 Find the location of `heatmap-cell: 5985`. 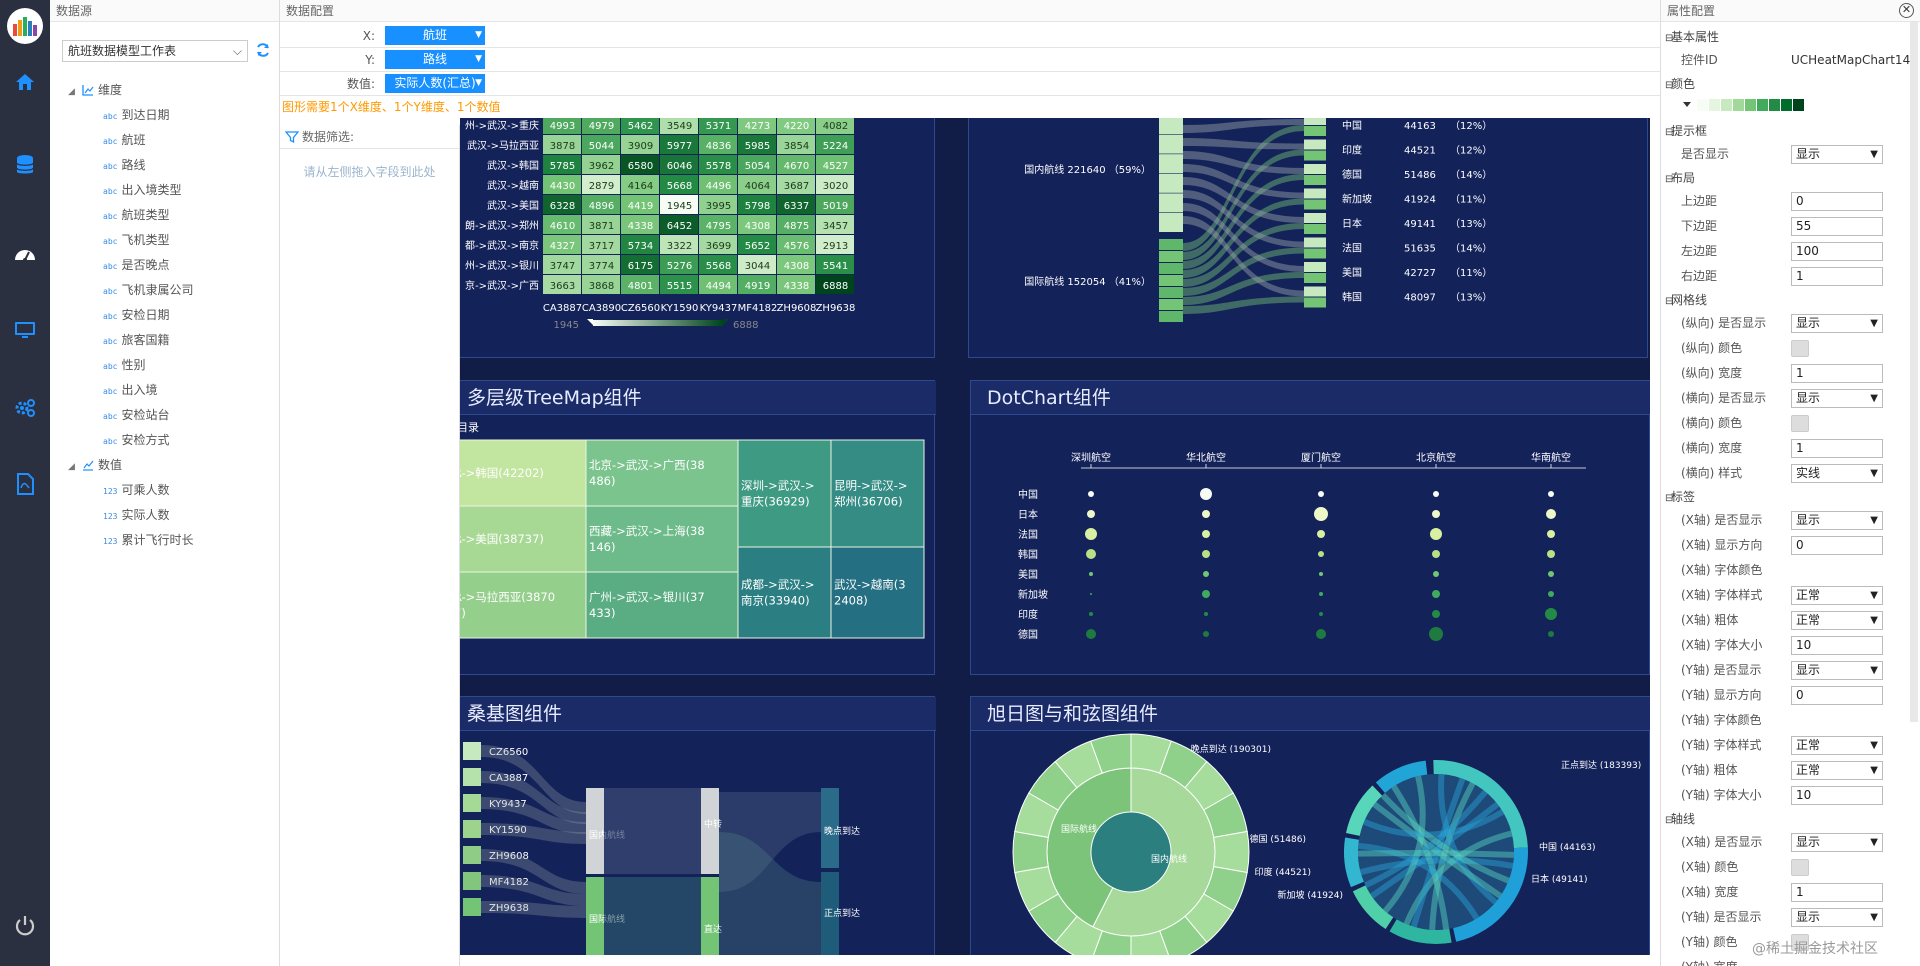

heatmap-cell: 5985 is located at coordinates (757, 144).